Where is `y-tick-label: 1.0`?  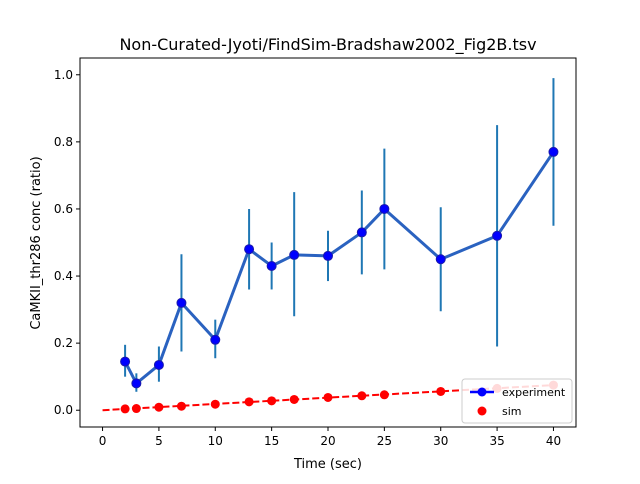
y-tick-label: 1.0 is located at coordinates (63, 75).